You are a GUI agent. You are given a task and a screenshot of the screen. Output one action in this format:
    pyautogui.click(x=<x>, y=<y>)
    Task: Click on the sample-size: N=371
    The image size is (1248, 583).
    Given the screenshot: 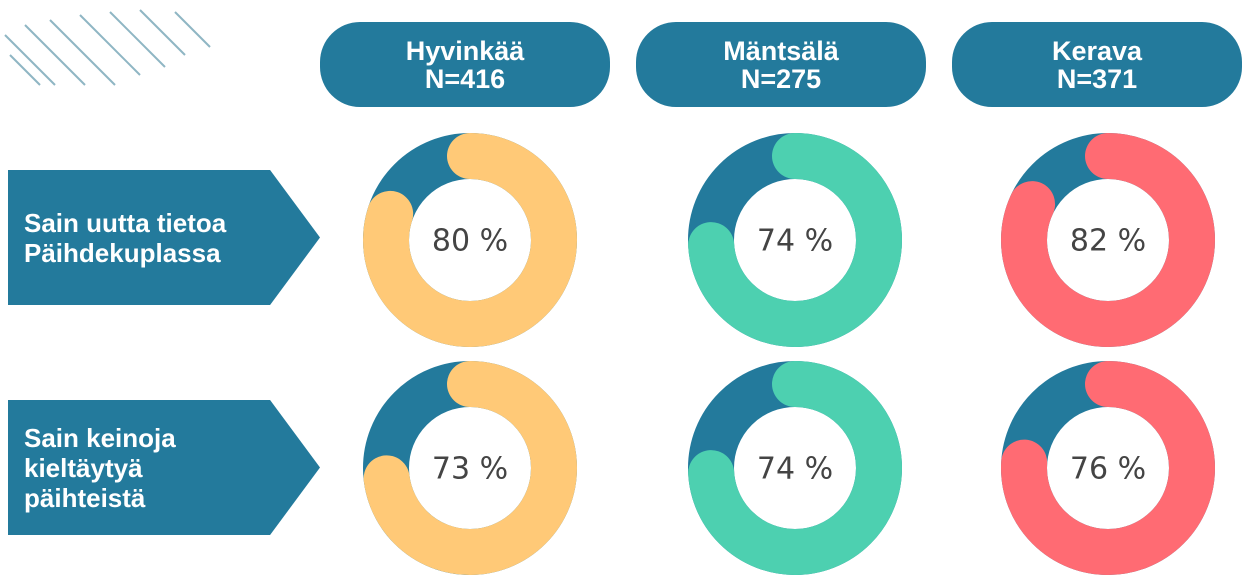 What is the action you would take?
    pyautogui.click(x=1097, y=78)
    